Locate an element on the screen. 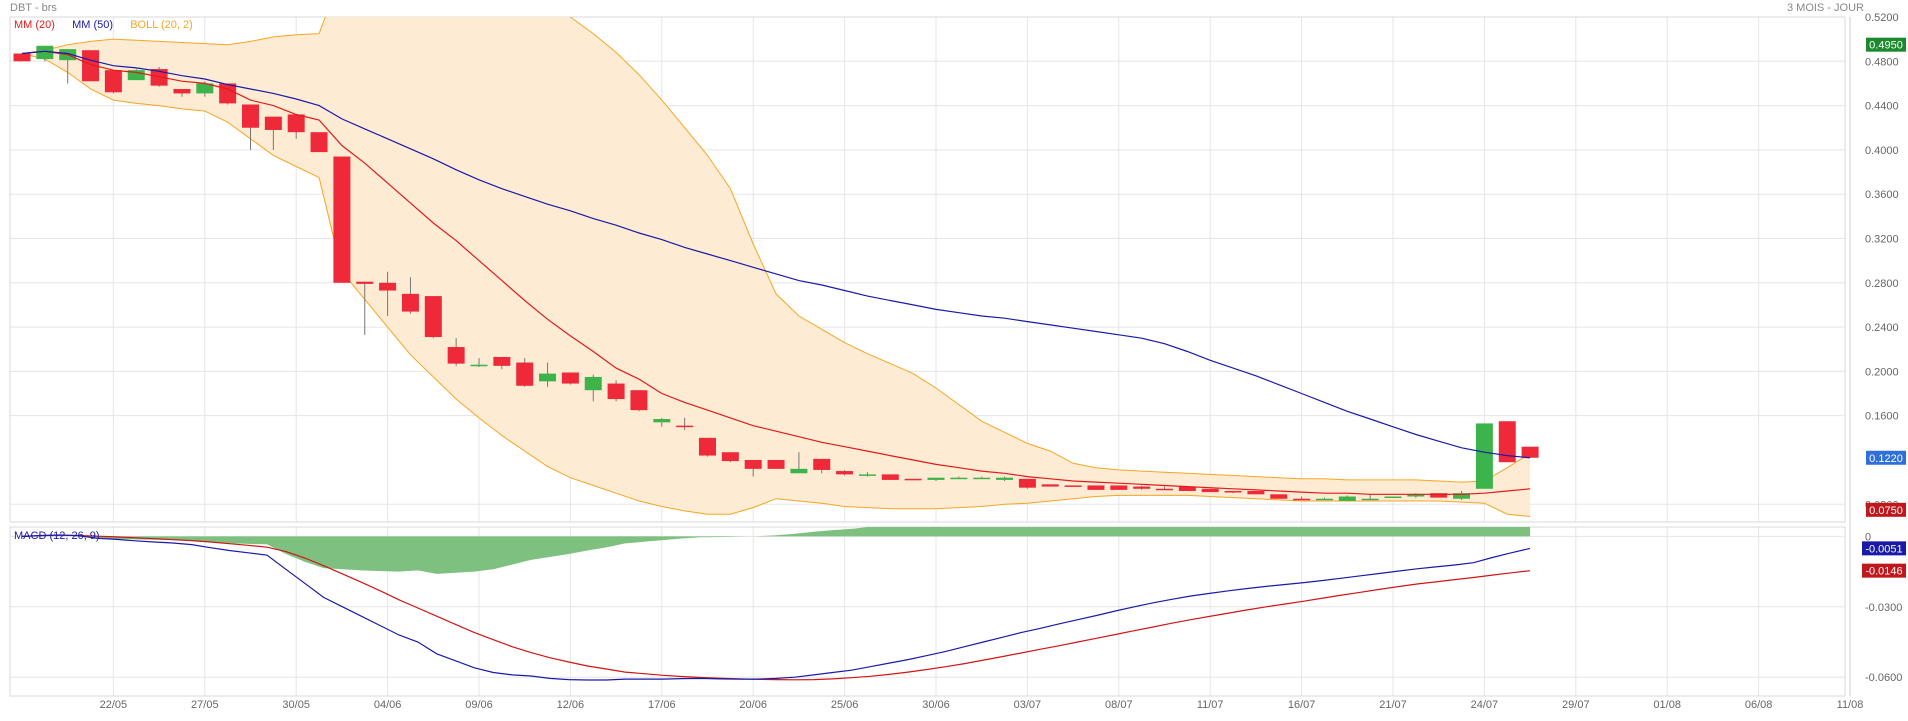 This screenshot has width=1908, height=721. x-tick-label: 03/07 is located at coordinates (1028, 705).